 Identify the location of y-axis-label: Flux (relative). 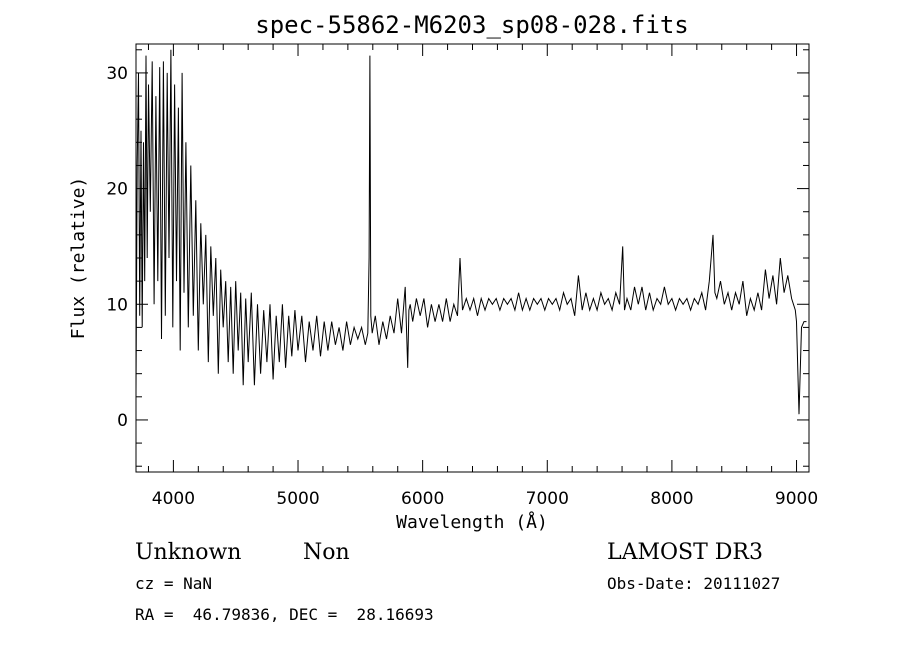
(78, 258).